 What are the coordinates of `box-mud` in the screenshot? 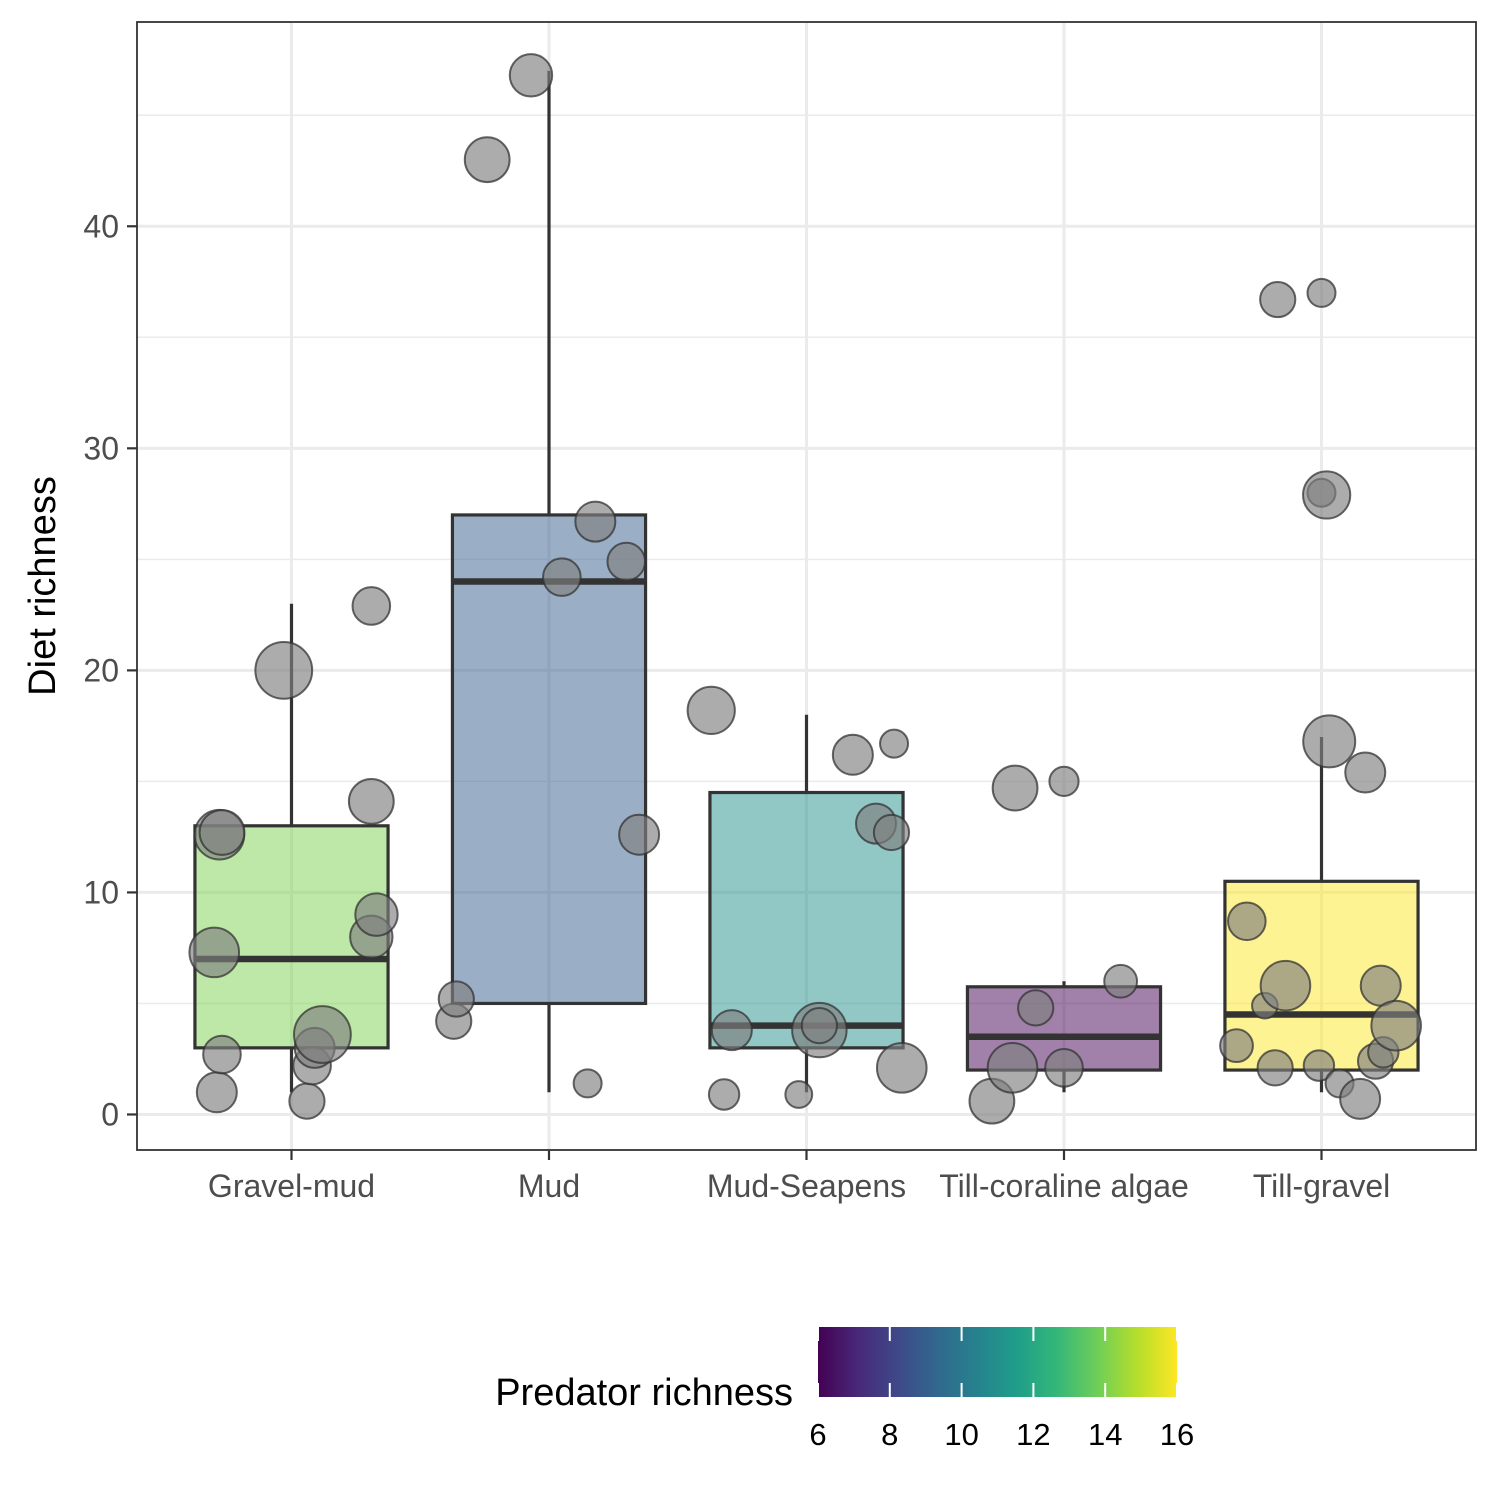 It's located at (549, 581).